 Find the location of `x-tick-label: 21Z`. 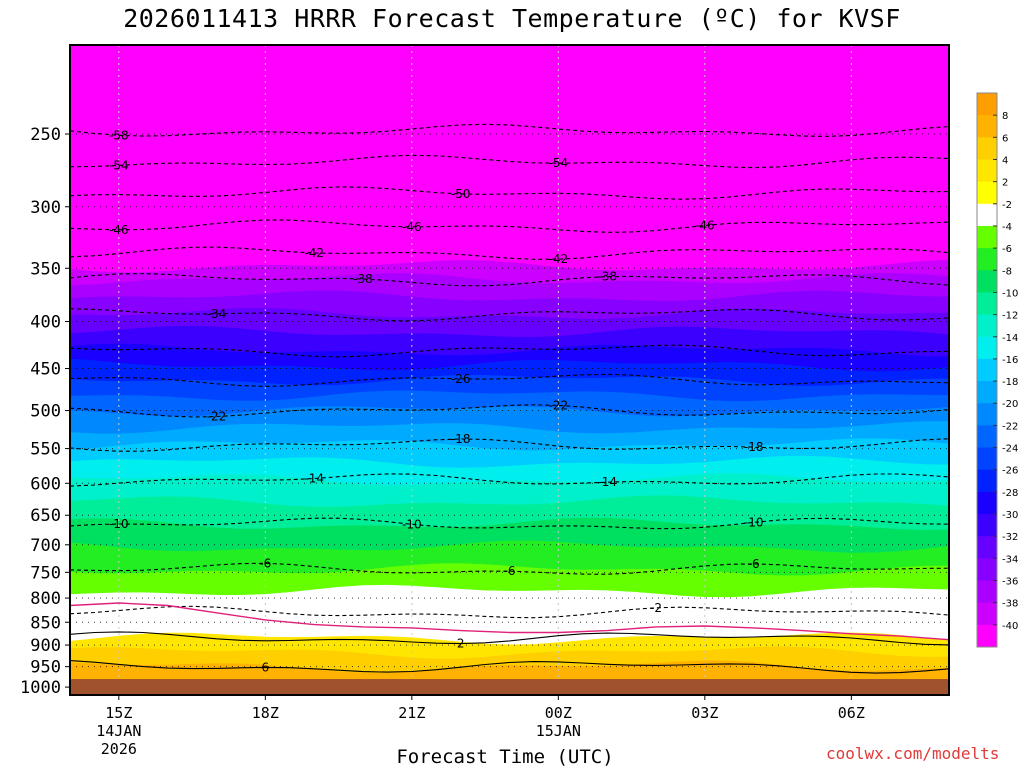

x-tick-label: 21Z is located at coordinates (411, 713).